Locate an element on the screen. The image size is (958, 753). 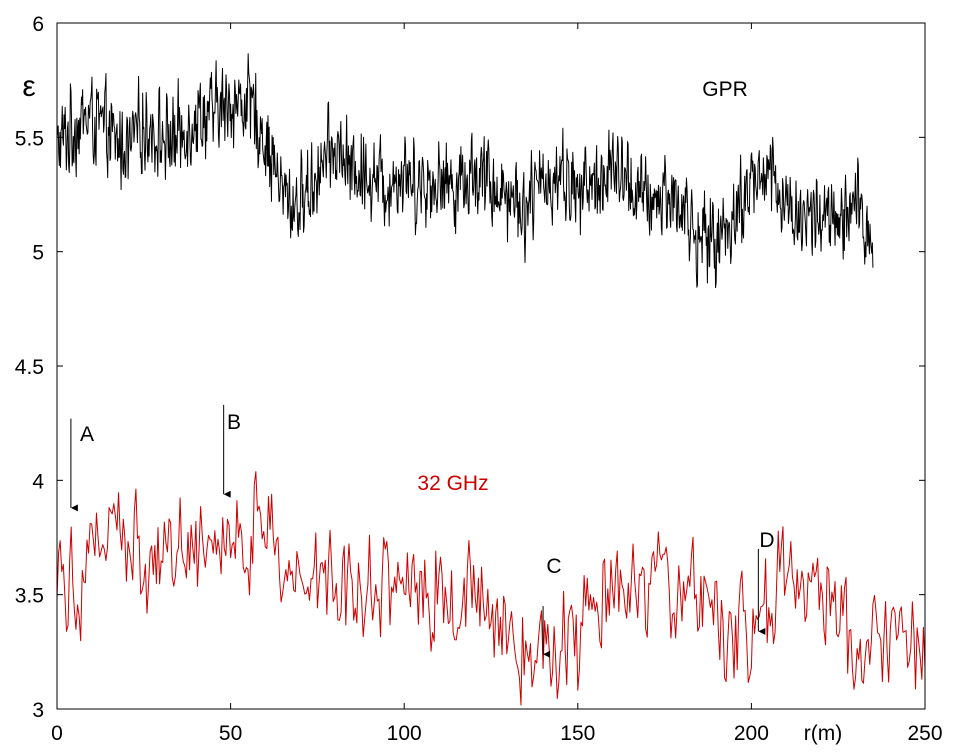
y-tick-label: 3 is located at coordinates (38, 710).